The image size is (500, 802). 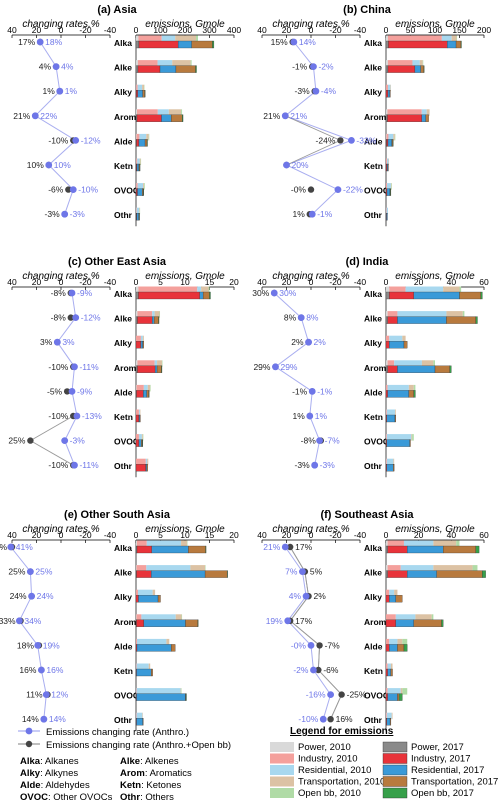 I want to click on emission-bar-2010-power, so click(x=387, y=314).